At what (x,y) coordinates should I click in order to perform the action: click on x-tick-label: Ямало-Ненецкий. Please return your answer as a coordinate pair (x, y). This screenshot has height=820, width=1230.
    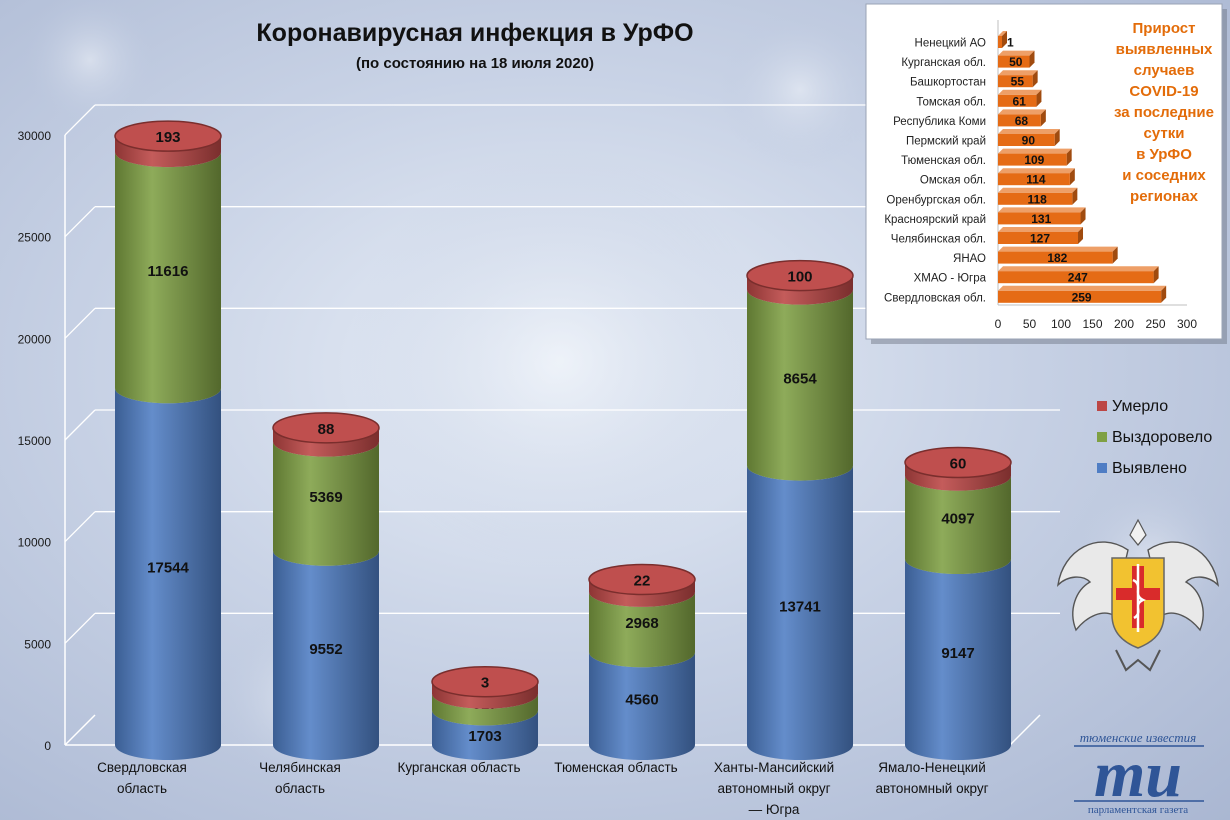
    Looking at the image, I should click on (932, 767).